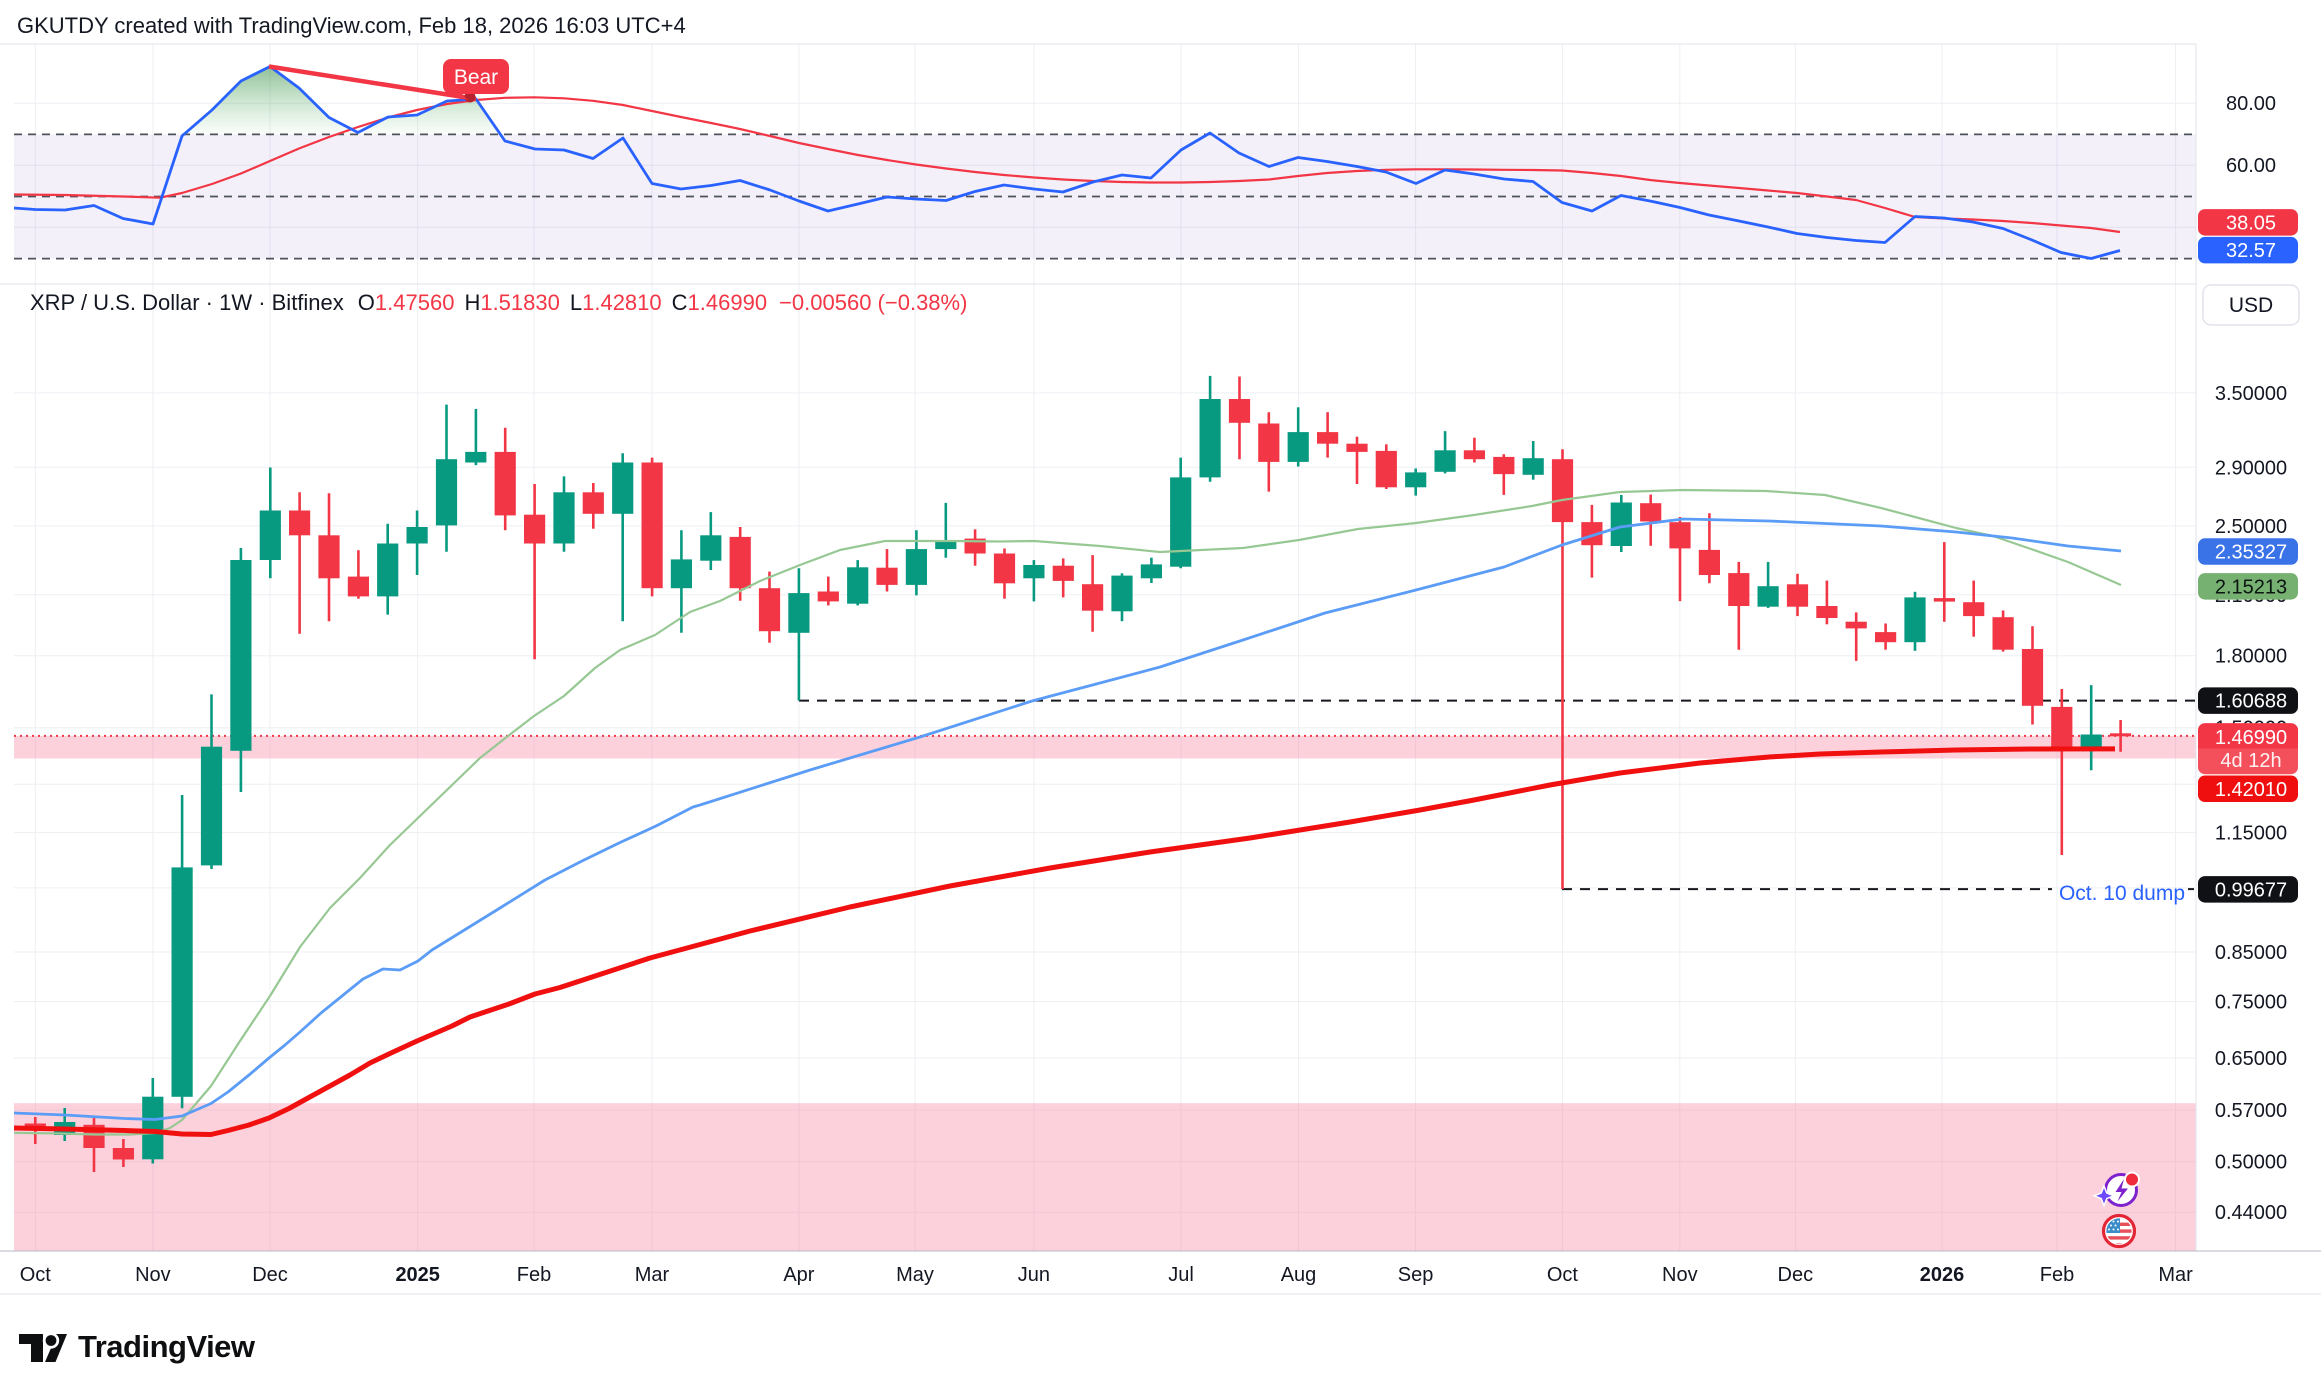 The width and height of the screenshot is (2321, 1396). I want to click on svg-text: 0.75000, so click(2251, 1003).